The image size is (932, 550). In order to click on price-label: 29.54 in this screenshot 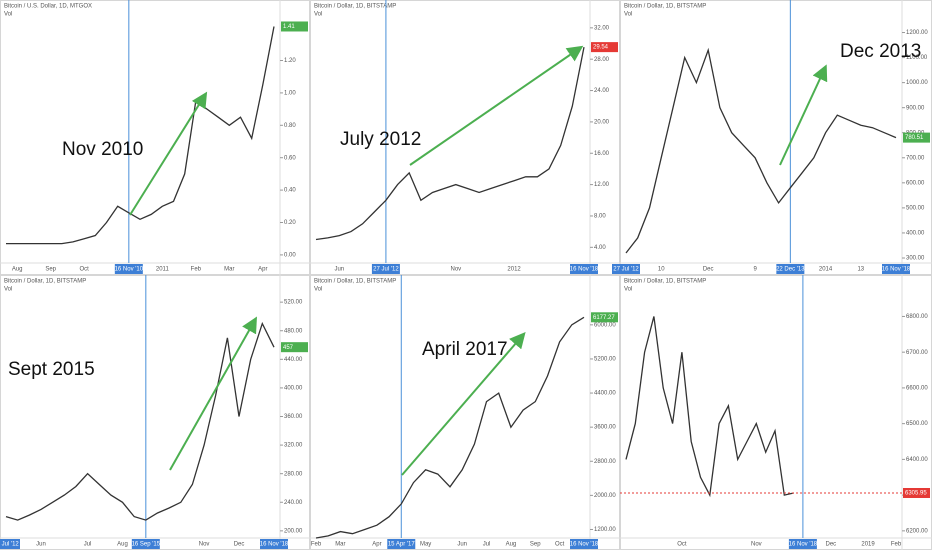, I will do `click(601, 48)`.